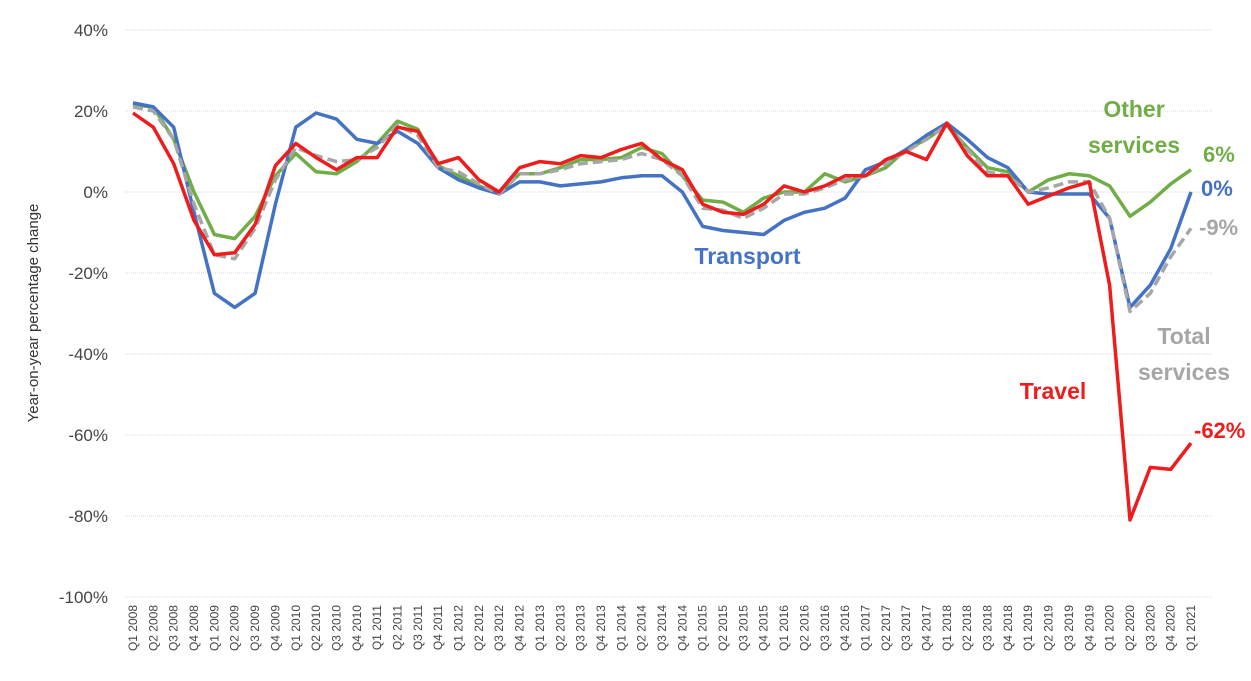 Image resolution: width=1251 pixels, height=681 pixels. Describe the element at coordinates (865, 628) in the screenshot. I see `x-tick-label: Q1 2017` at that location.